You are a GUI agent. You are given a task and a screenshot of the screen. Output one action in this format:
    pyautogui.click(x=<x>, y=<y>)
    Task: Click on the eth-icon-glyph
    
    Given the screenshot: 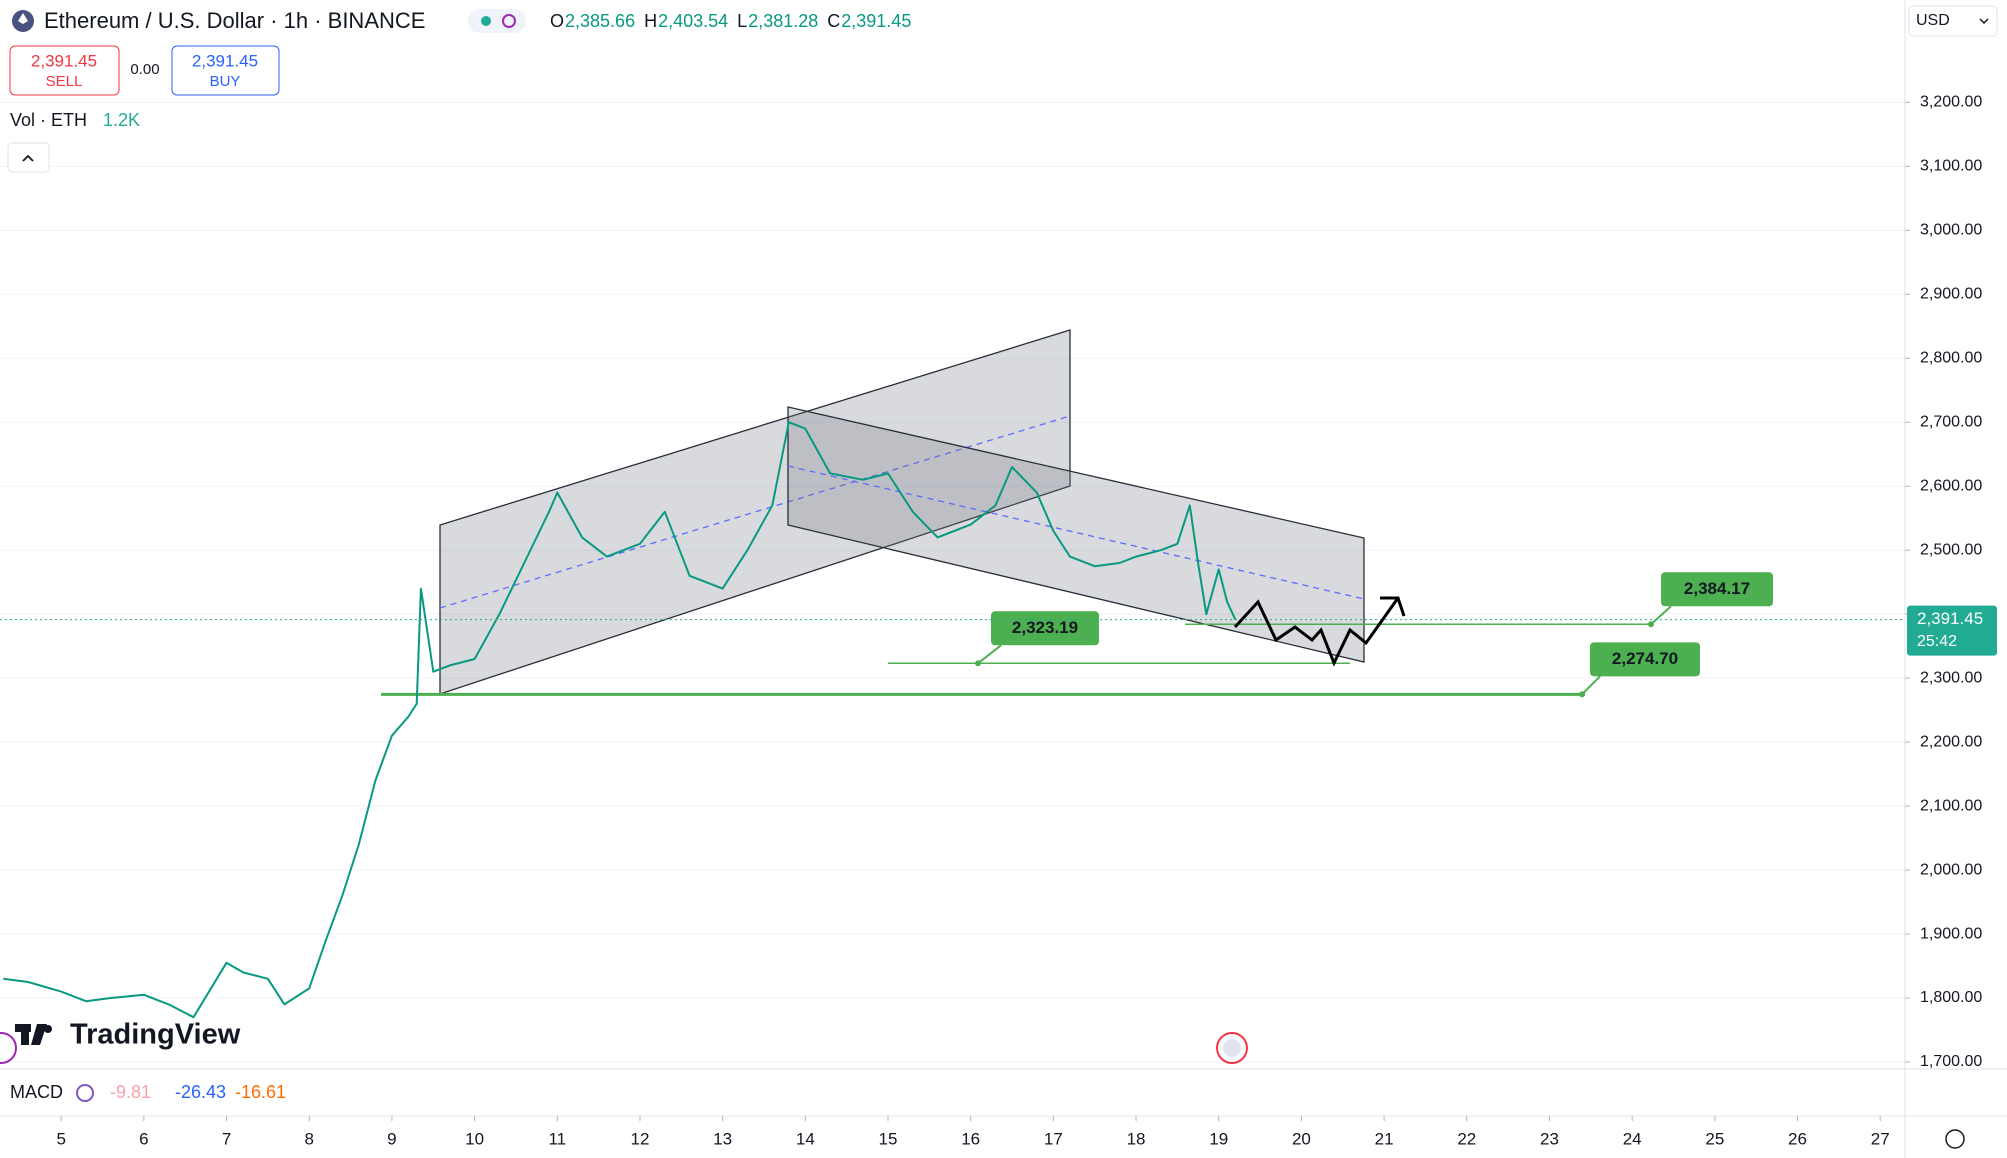 What is the action you would take?
    pyautogui.click(x=23, y=18)
    